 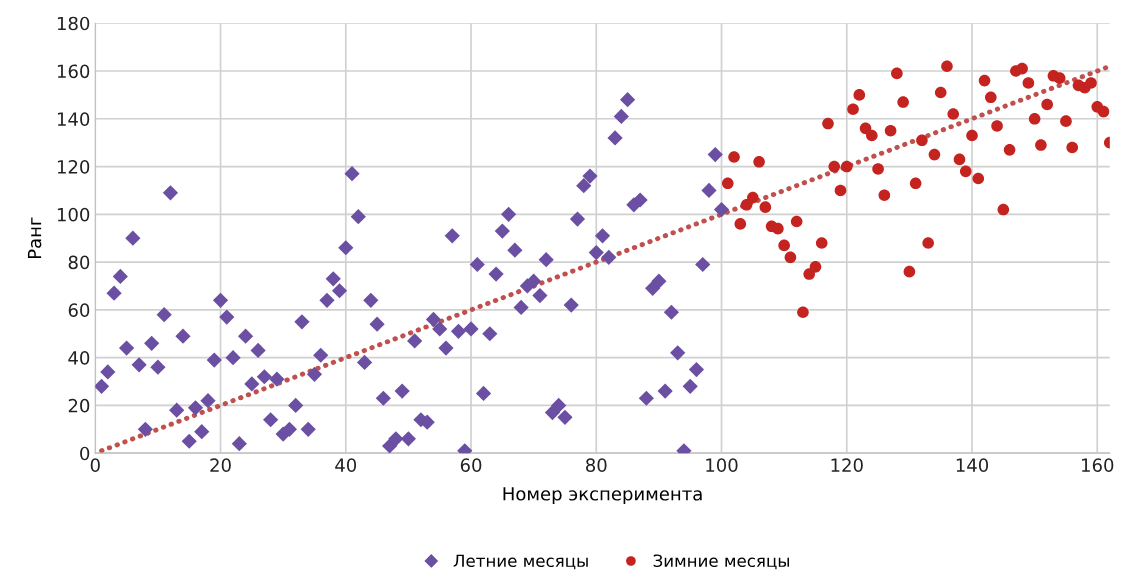 What do you see at coordinates (1098, 465) in the screenshot?
I see `x-tick-label: 160` at bounding box center [1098, 465].